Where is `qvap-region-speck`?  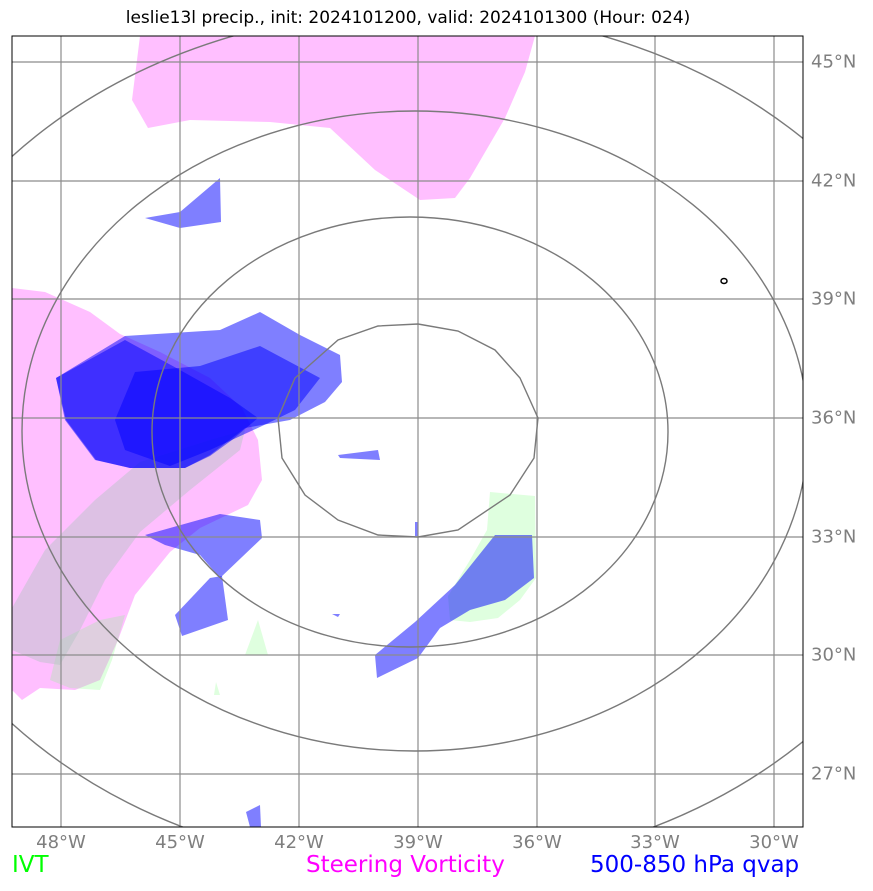 qvap-region-speck is located at coordinates (336, 615).